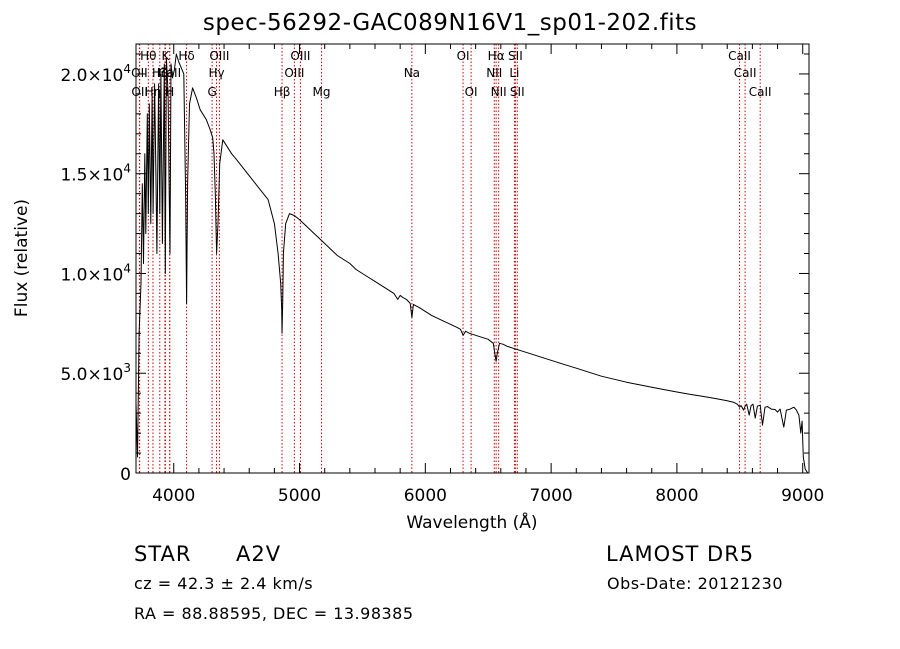 The image size is (900, 649). What do you see at coordinates (514, 73) in the screenshot?
I see `spectral-line-label: Li` at bounding box center [514, 73].